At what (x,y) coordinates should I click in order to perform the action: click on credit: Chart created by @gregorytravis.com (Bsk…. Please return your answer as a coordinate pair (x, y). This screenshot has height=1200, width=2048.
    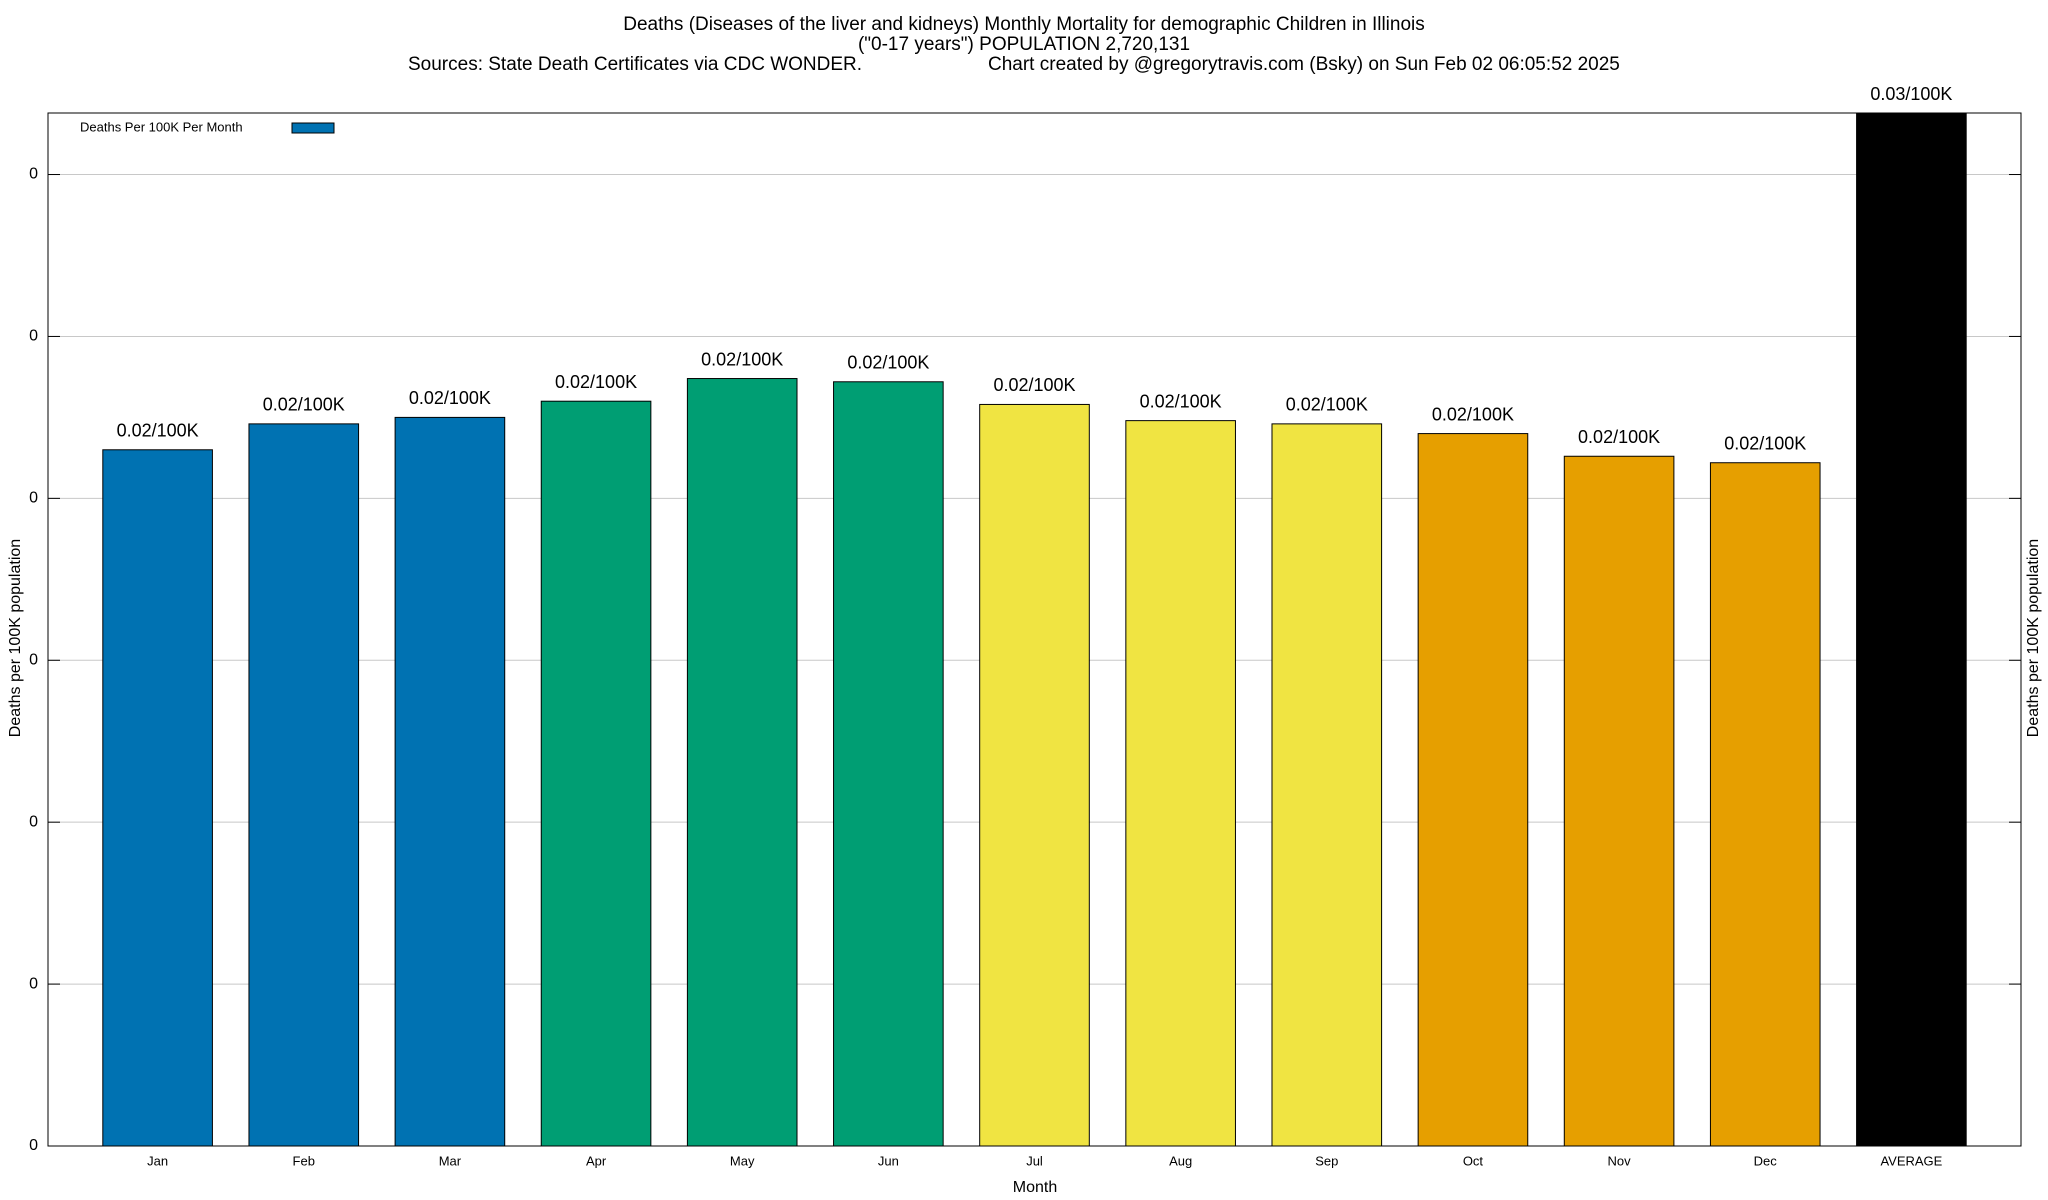
    Looking at the image, I should click on (1304, 64).